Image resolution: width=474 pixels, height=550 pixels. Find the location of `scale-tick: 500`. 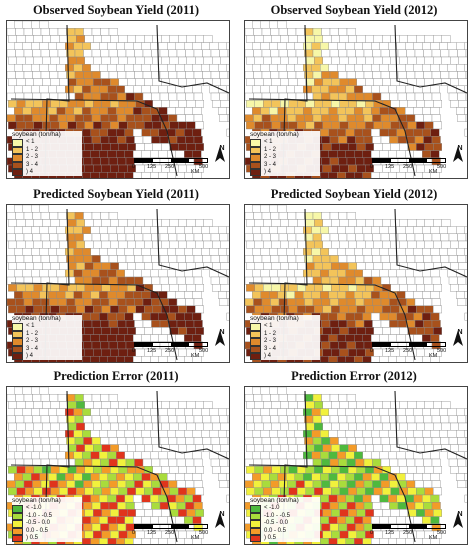

scale-tick: 500 is located at coordinates (204, 167).